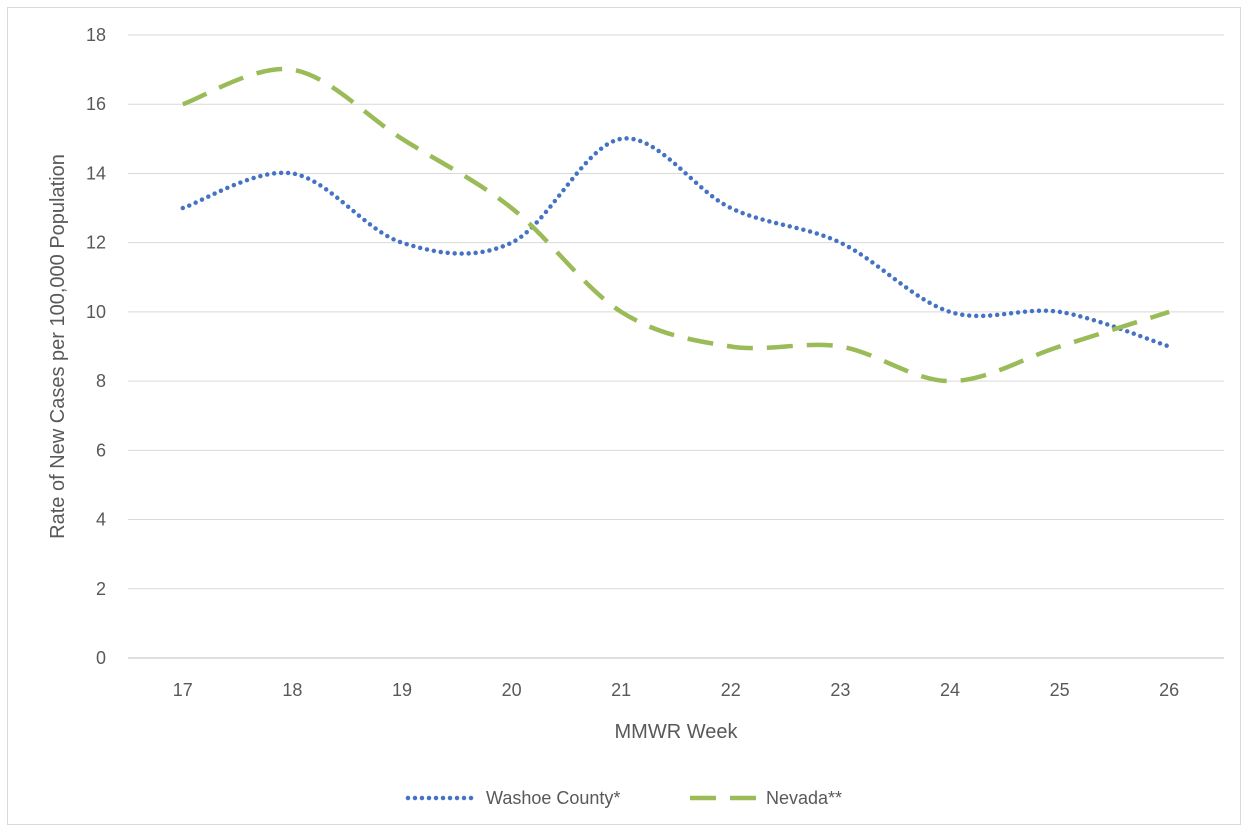 The width and height of the screenshot is (1250, 832). Describe the element at coordinates (96, 173) in the screenshot. I see `y-tick-label: 14` at that location.